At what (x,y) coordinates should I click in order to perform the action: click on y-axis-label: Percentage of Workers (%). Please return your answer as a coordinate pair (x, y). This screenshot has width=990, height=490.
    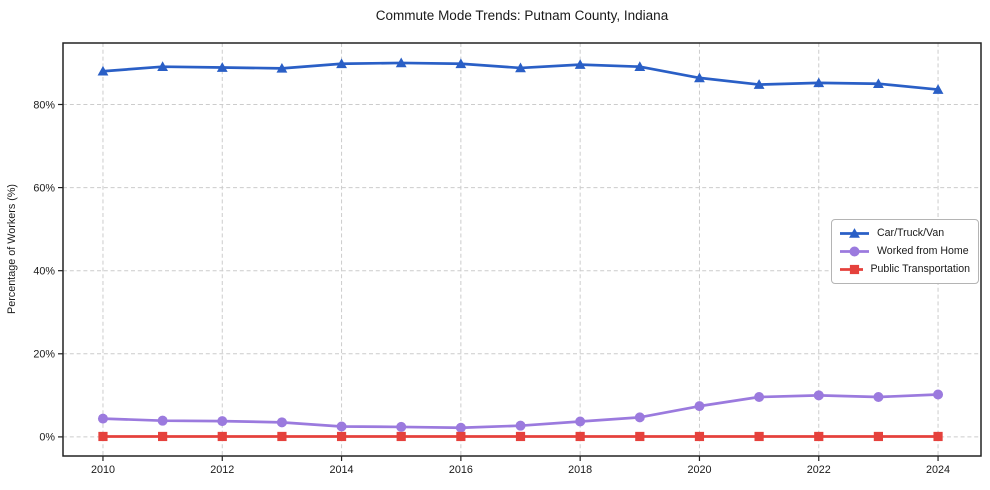
    Looking at the image, I should click on (12, 249).